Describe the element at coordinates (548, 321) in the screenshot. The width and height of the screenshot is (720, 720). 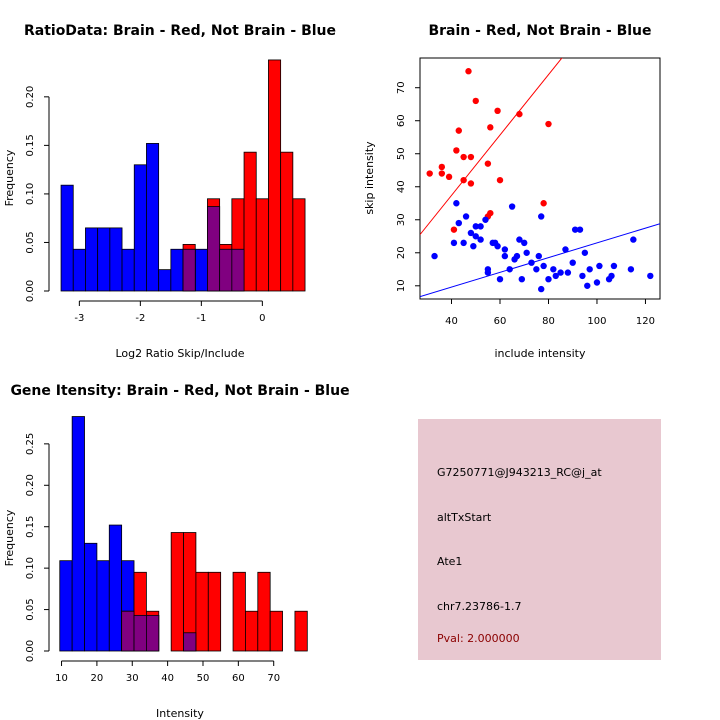
I see `scatter-x-tick-label: 80` at that location.